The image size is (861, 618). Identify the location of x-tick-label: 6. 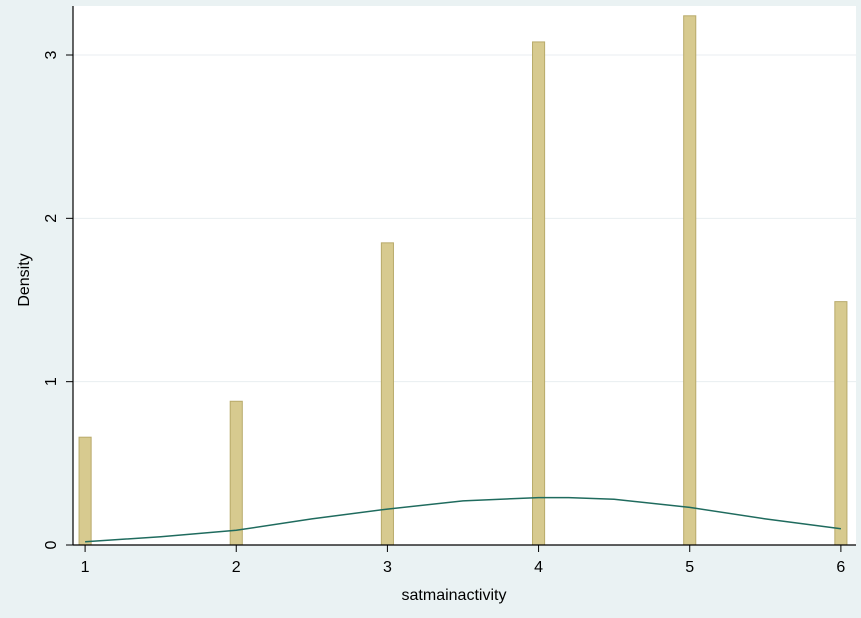
(840, 567).